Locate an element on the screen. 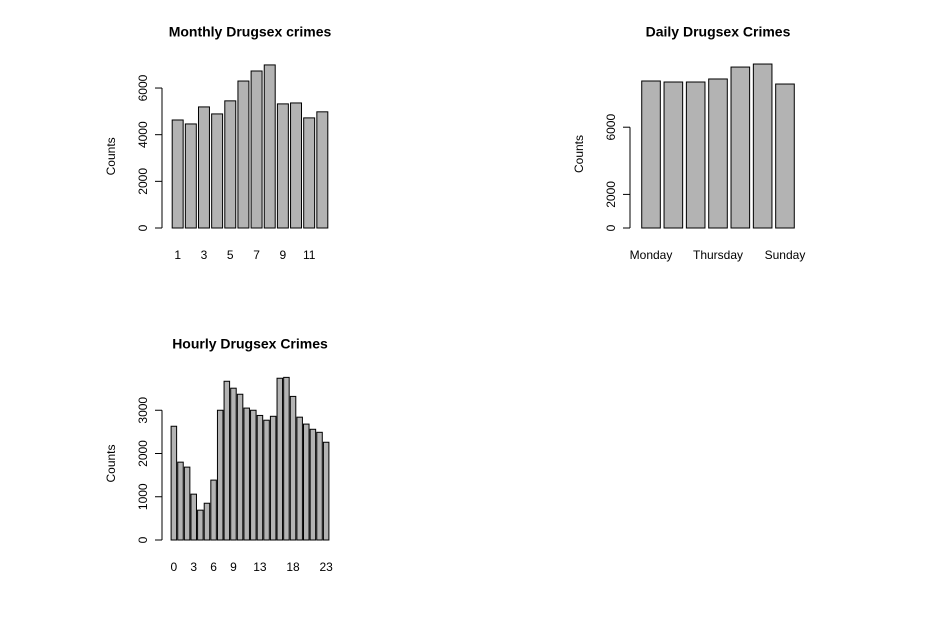 This screenshot has width=937, height=624. x-tick-label: 6 is located at coordinates (213, 567).